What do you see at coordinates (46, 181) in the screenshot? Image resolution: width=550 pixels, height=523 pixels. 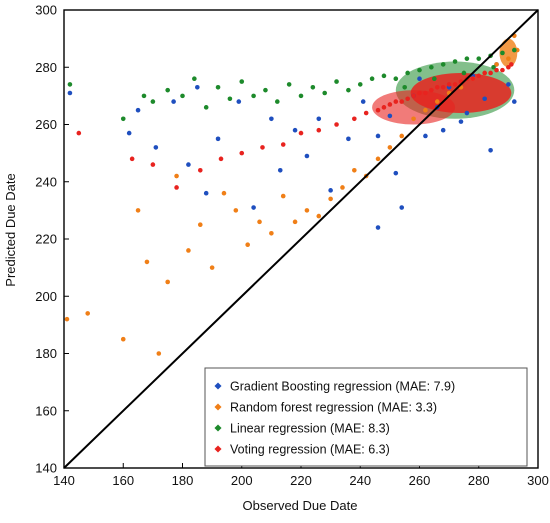 I see `y-tick-label: 240` at bounding box center [46, 181].